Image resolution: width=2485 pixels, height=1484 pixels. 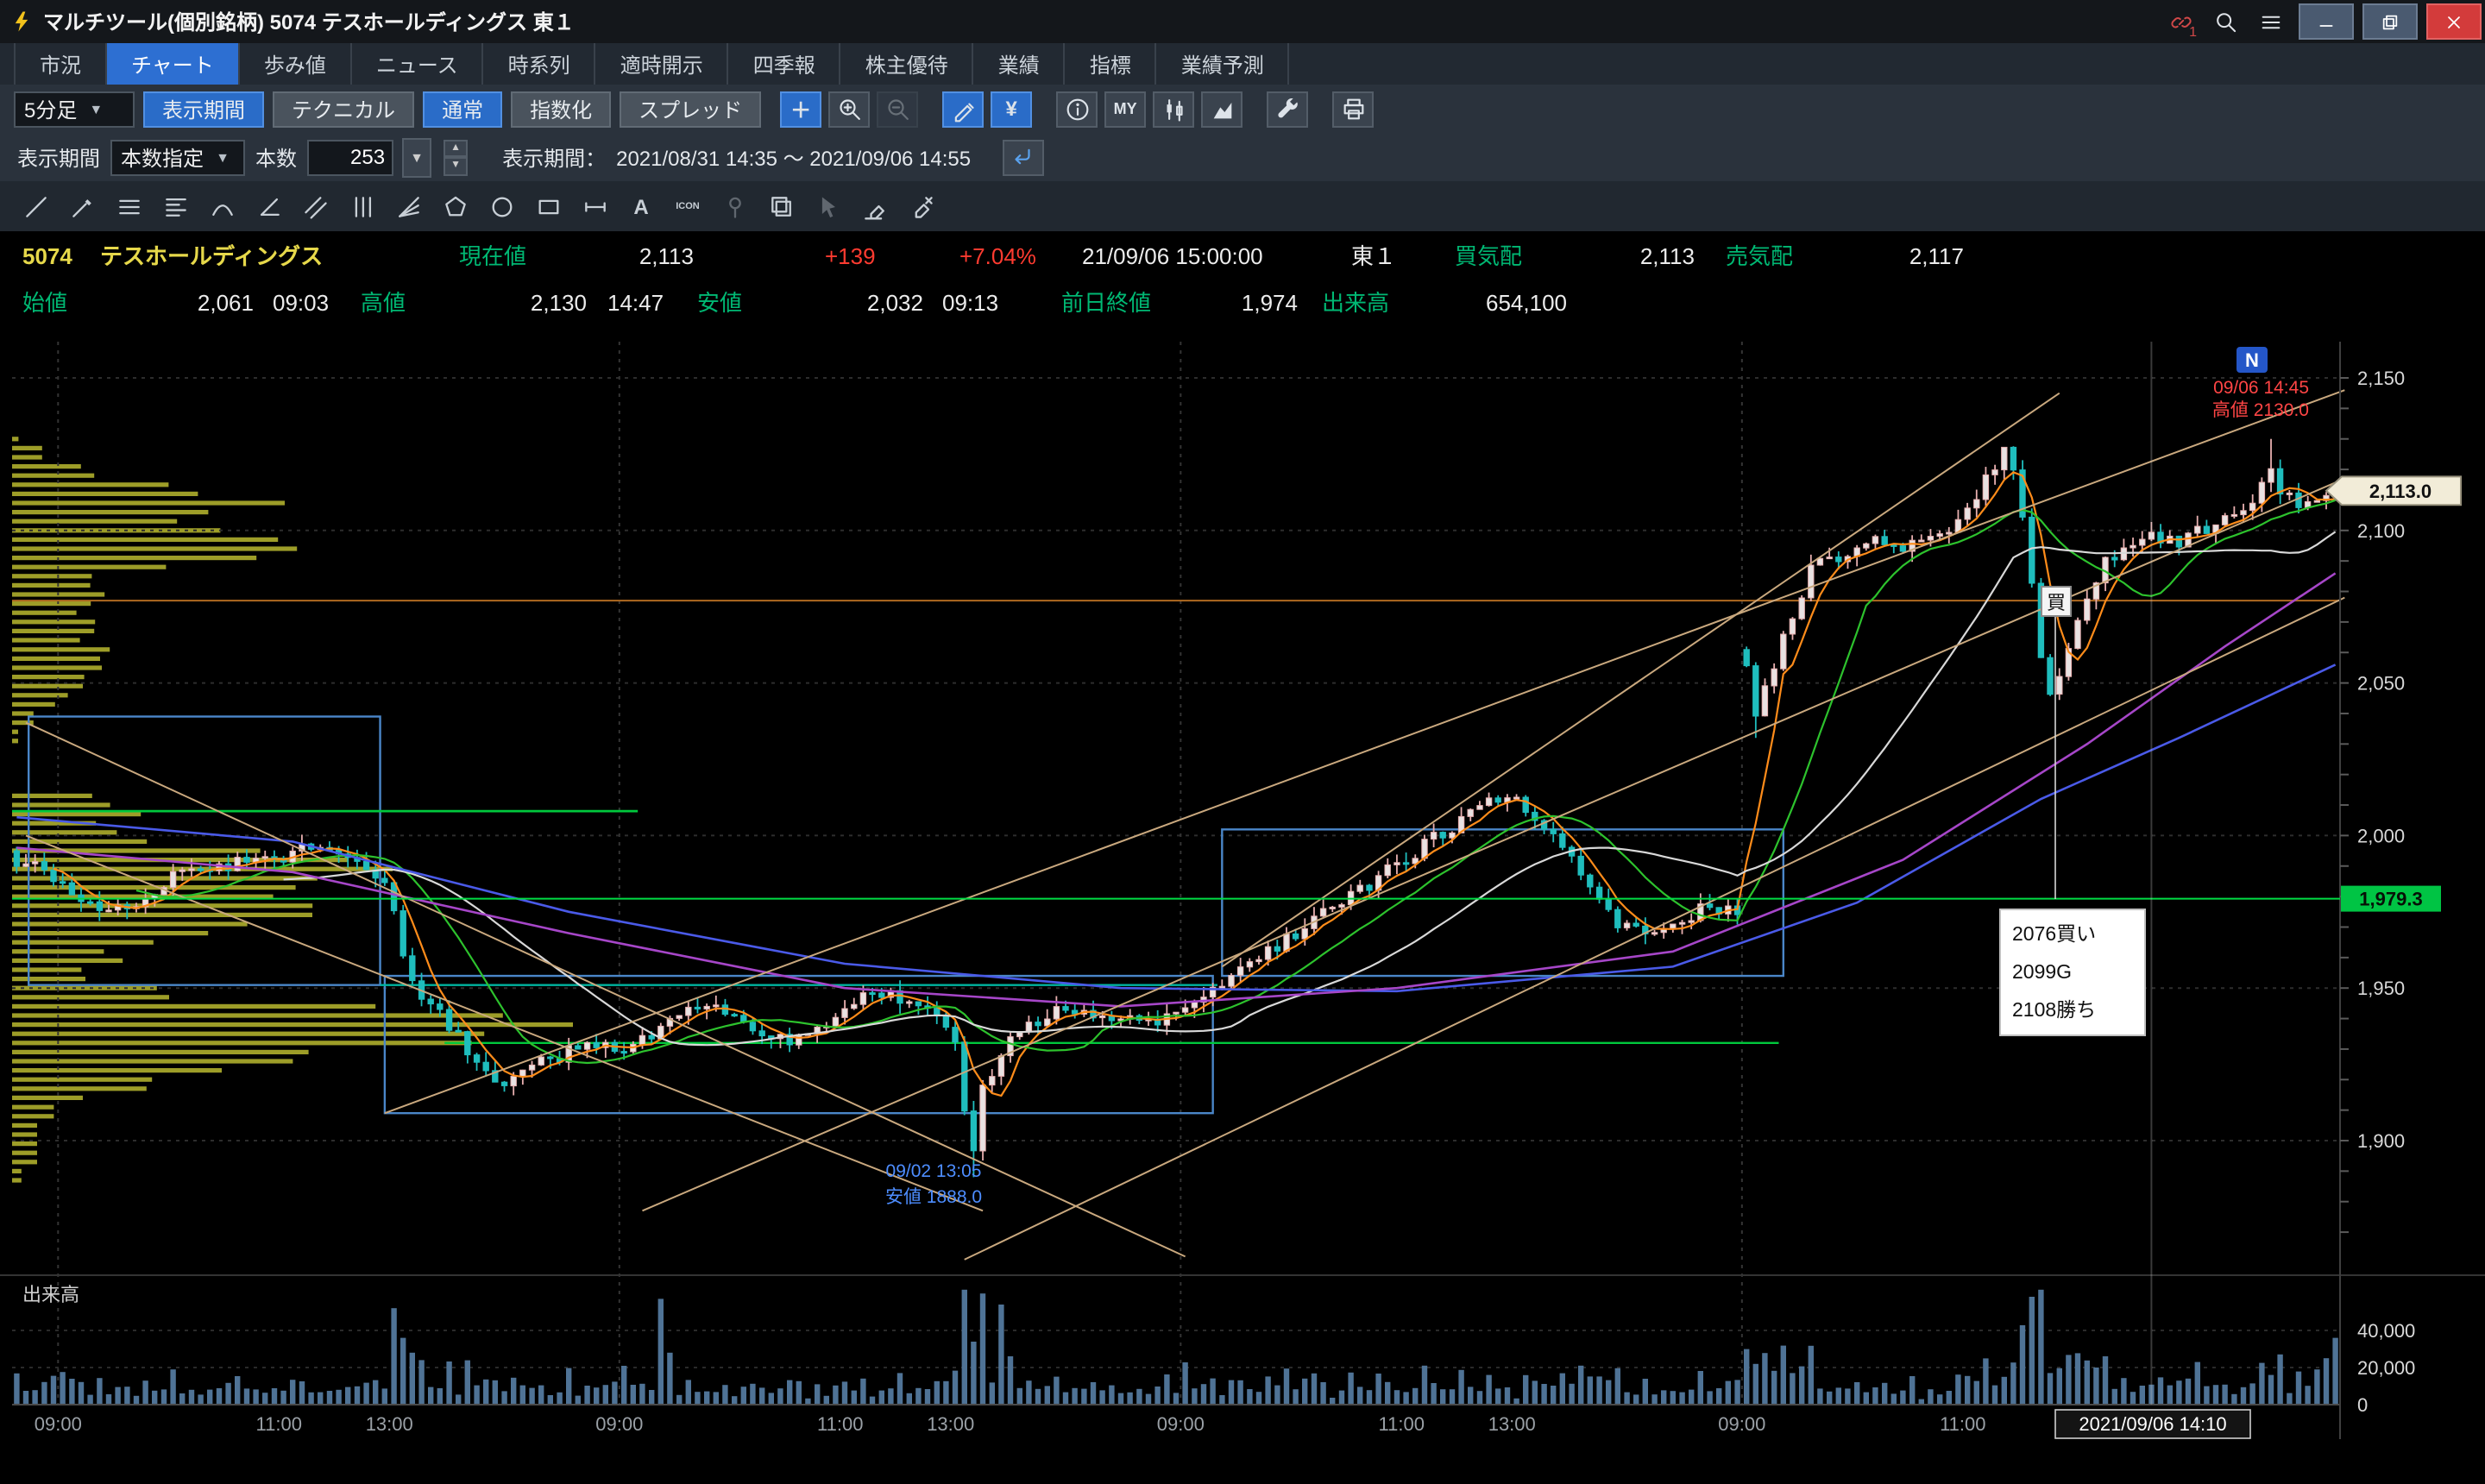 What do you see at coordinates (204, 109) in the screenshot?
I see `display-period-button: 表示期間` at bounding box center [204, 109].